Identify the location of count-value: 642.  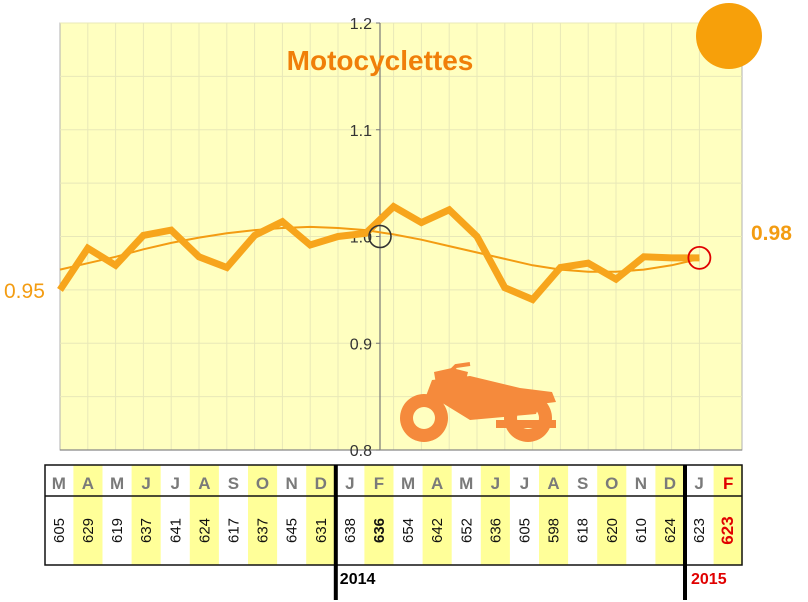
(437, 530).